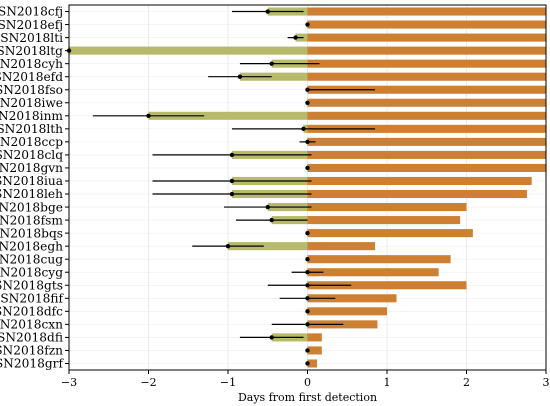 This screenshot has height=406, width=550. What do you see at coordinates (31, 155) in the screenshot?
I see `category-label-11: SN2018clq` at bounding box center [31, 155].